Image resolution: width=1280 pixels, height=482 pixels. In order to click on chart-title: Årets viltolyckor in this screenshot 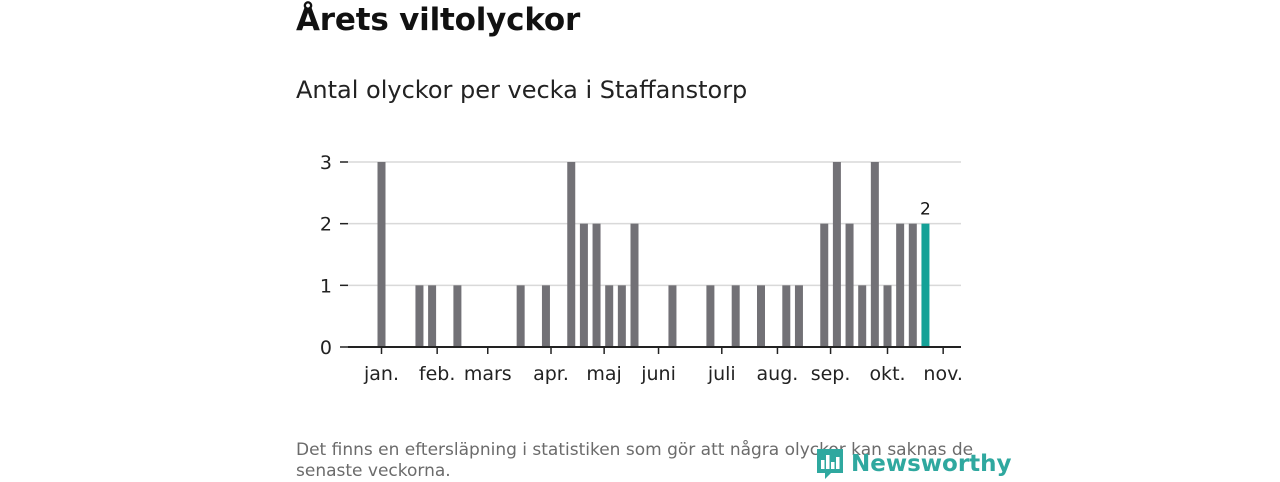, I will do `click(438, 20)`.